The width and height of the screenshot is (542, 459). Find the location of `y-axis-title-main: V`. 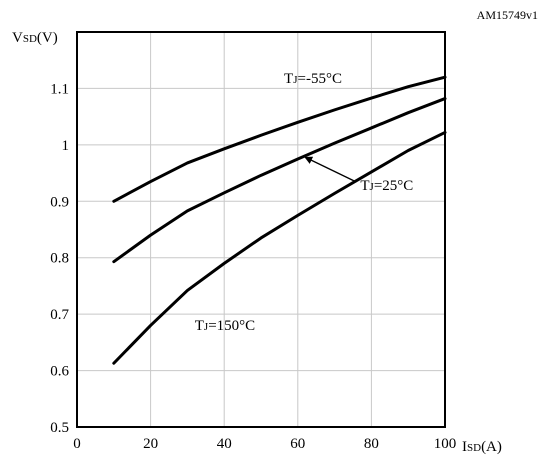

y-axis-title-main: V is located at coordinates (17, 38).